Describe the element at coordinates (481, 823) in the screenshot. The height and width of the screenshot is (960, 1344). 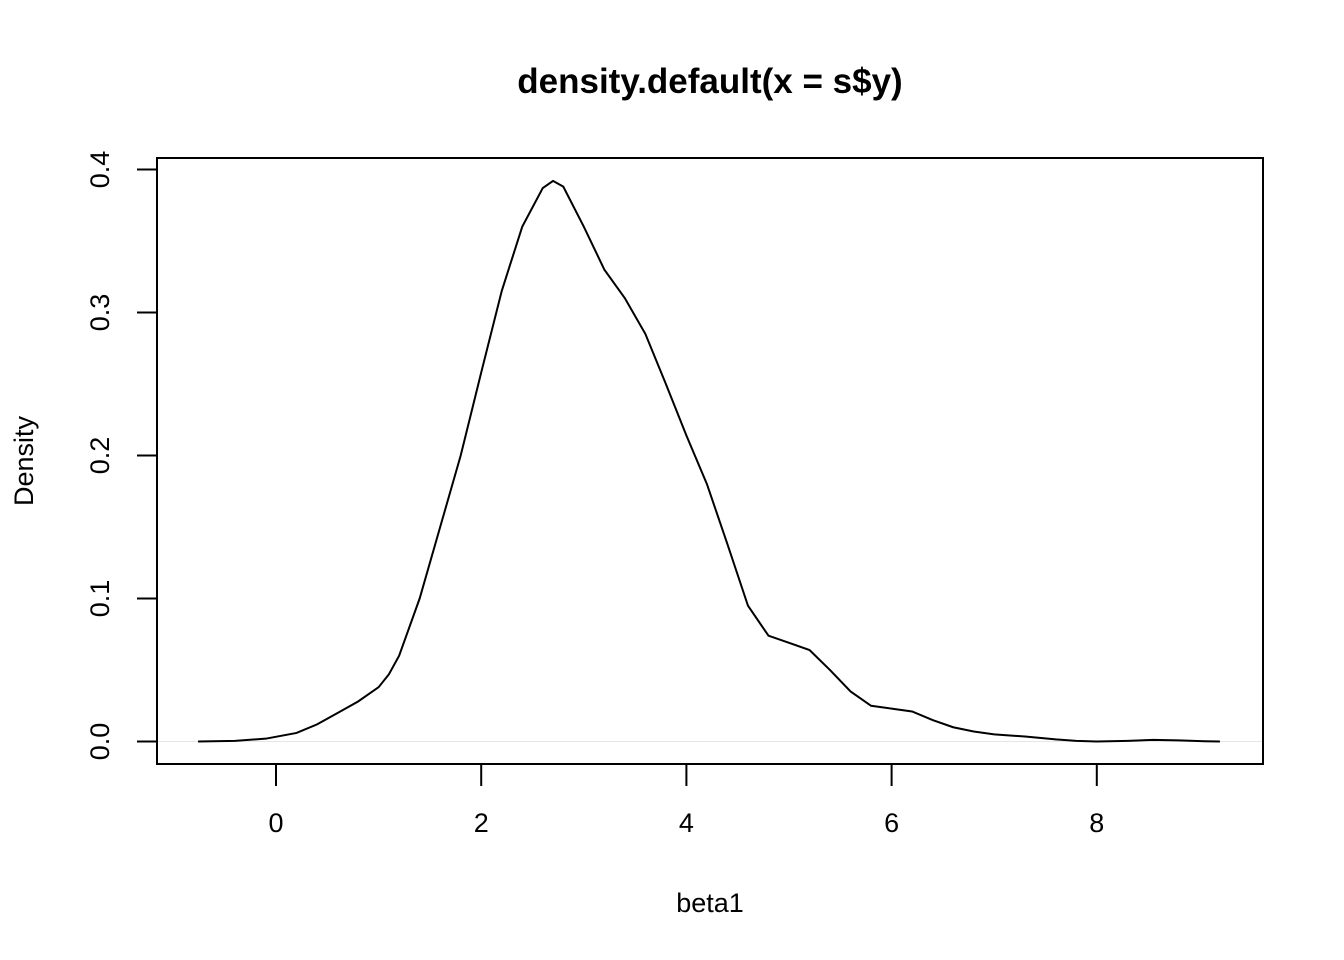
I see `x-tick-label: 2` at that location.